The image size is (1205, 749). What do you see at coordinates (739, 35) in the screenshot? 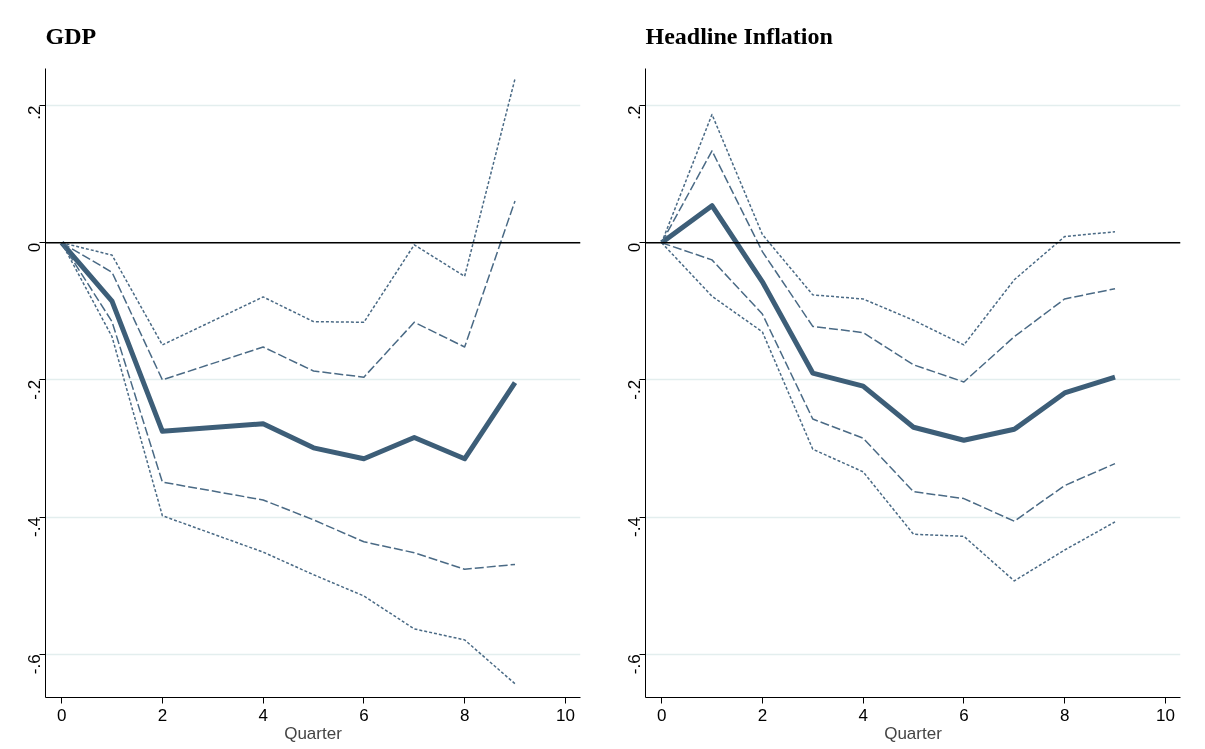
I see `chart-title: Headline Inflation` at bounding box center [739, 35].